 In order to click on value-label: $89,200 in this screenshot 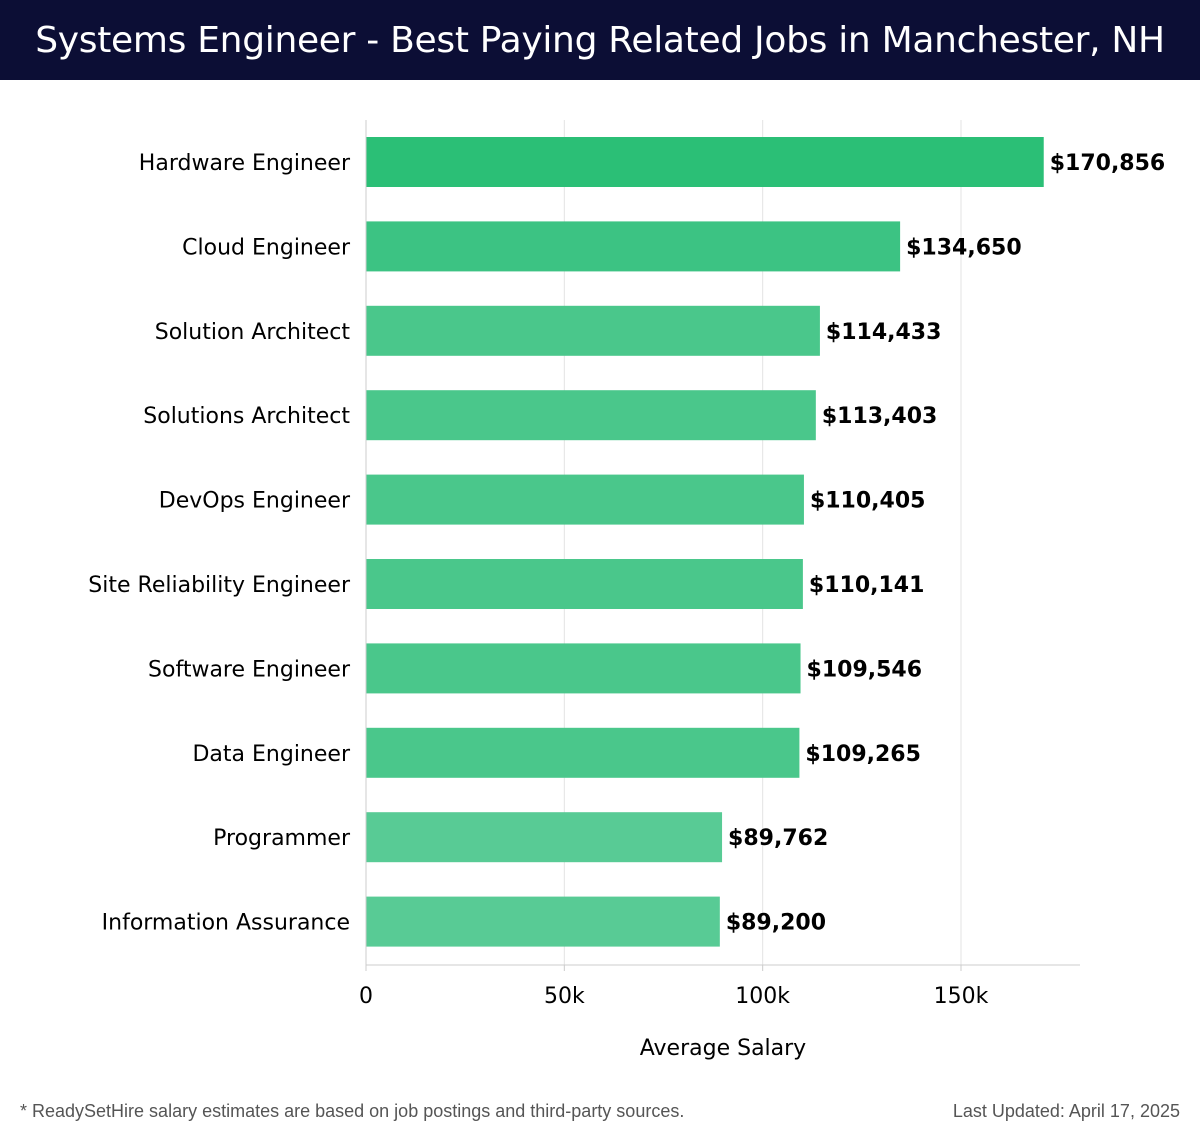, I will do `click(776, 923)`.